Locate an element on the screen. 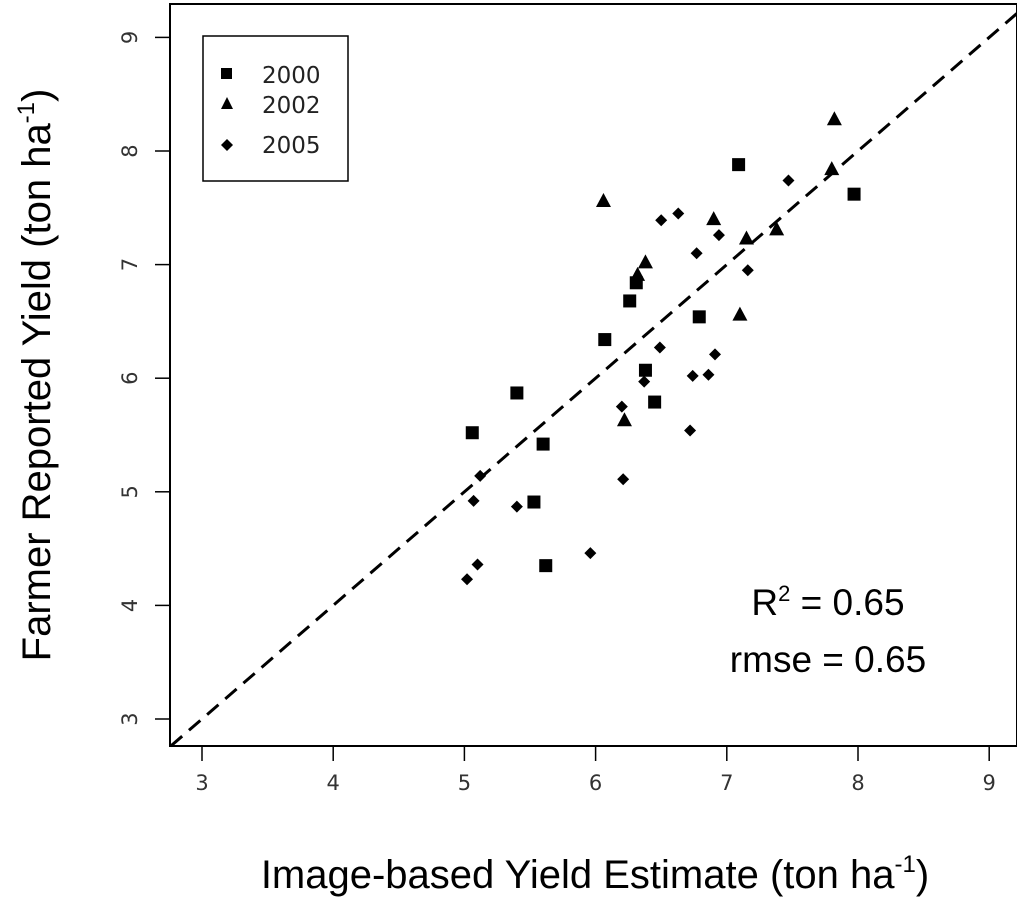 This screenshot has height=914, width=1017. legend-label-2002: 2002 is located at coordinates (291, 106).